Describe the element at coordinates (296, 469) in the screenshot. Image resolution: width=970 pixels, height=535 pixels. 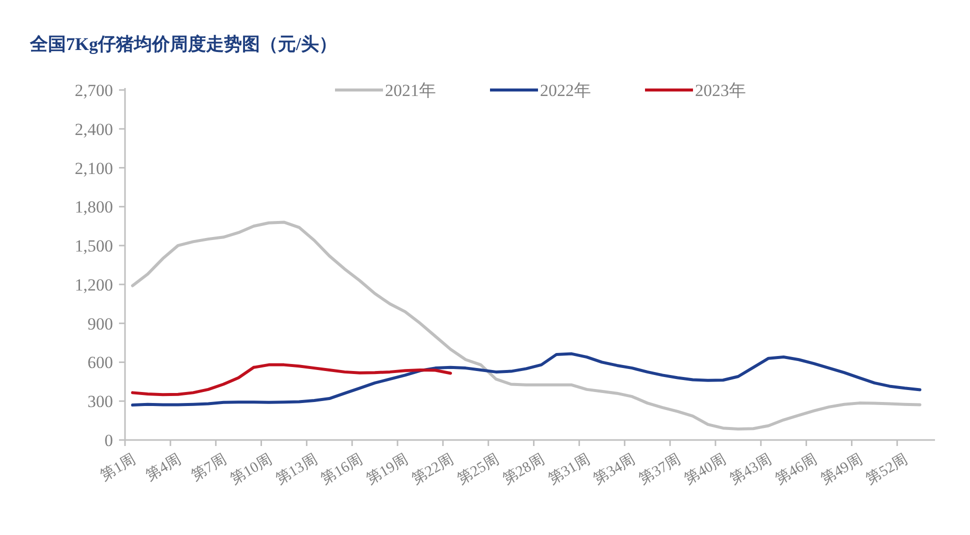
I see `x-tick-label: 第13周` at that location.